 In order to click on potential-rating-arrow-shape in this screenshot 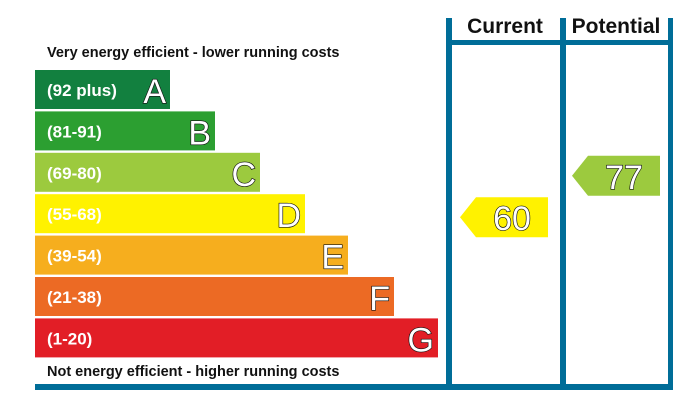, I will do `click(616, 175)`.